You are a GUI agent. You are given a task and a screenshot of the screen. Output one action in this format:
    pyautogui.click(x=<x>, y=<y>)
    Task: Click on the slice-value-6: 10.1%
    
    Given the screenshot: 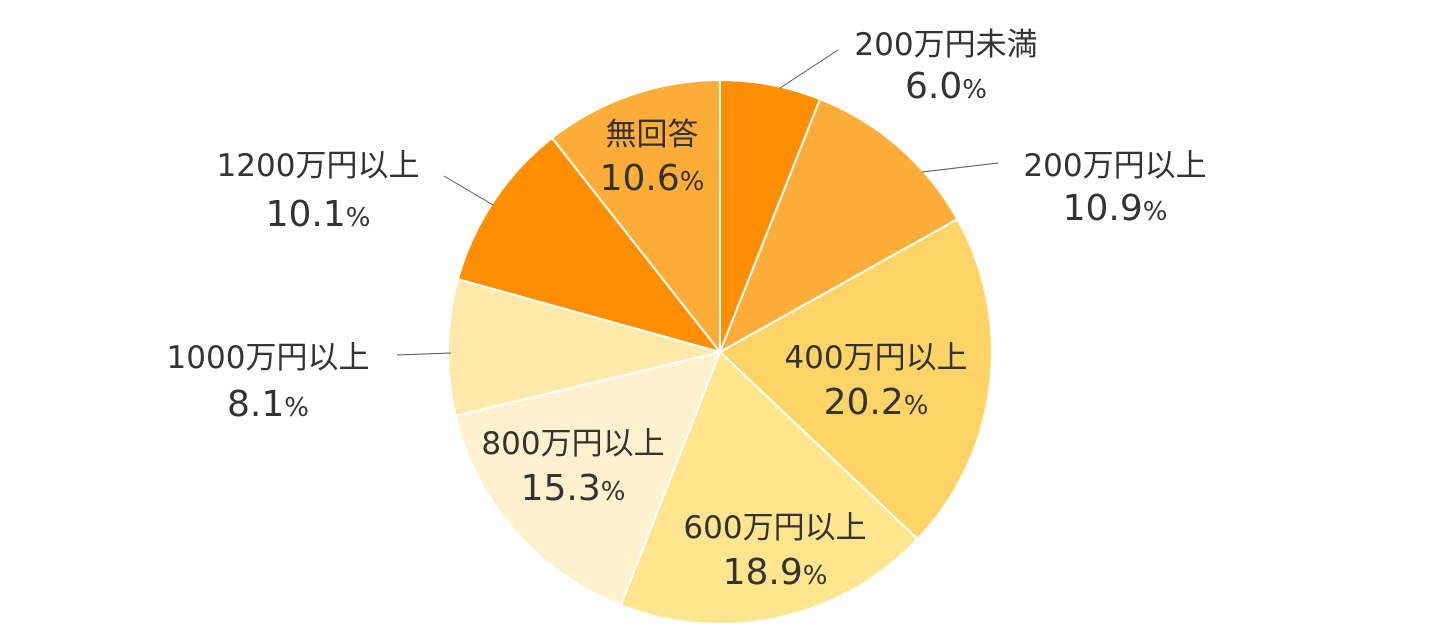 What is the action you would take?
    pyautogui.click(x=318, y=214)
    